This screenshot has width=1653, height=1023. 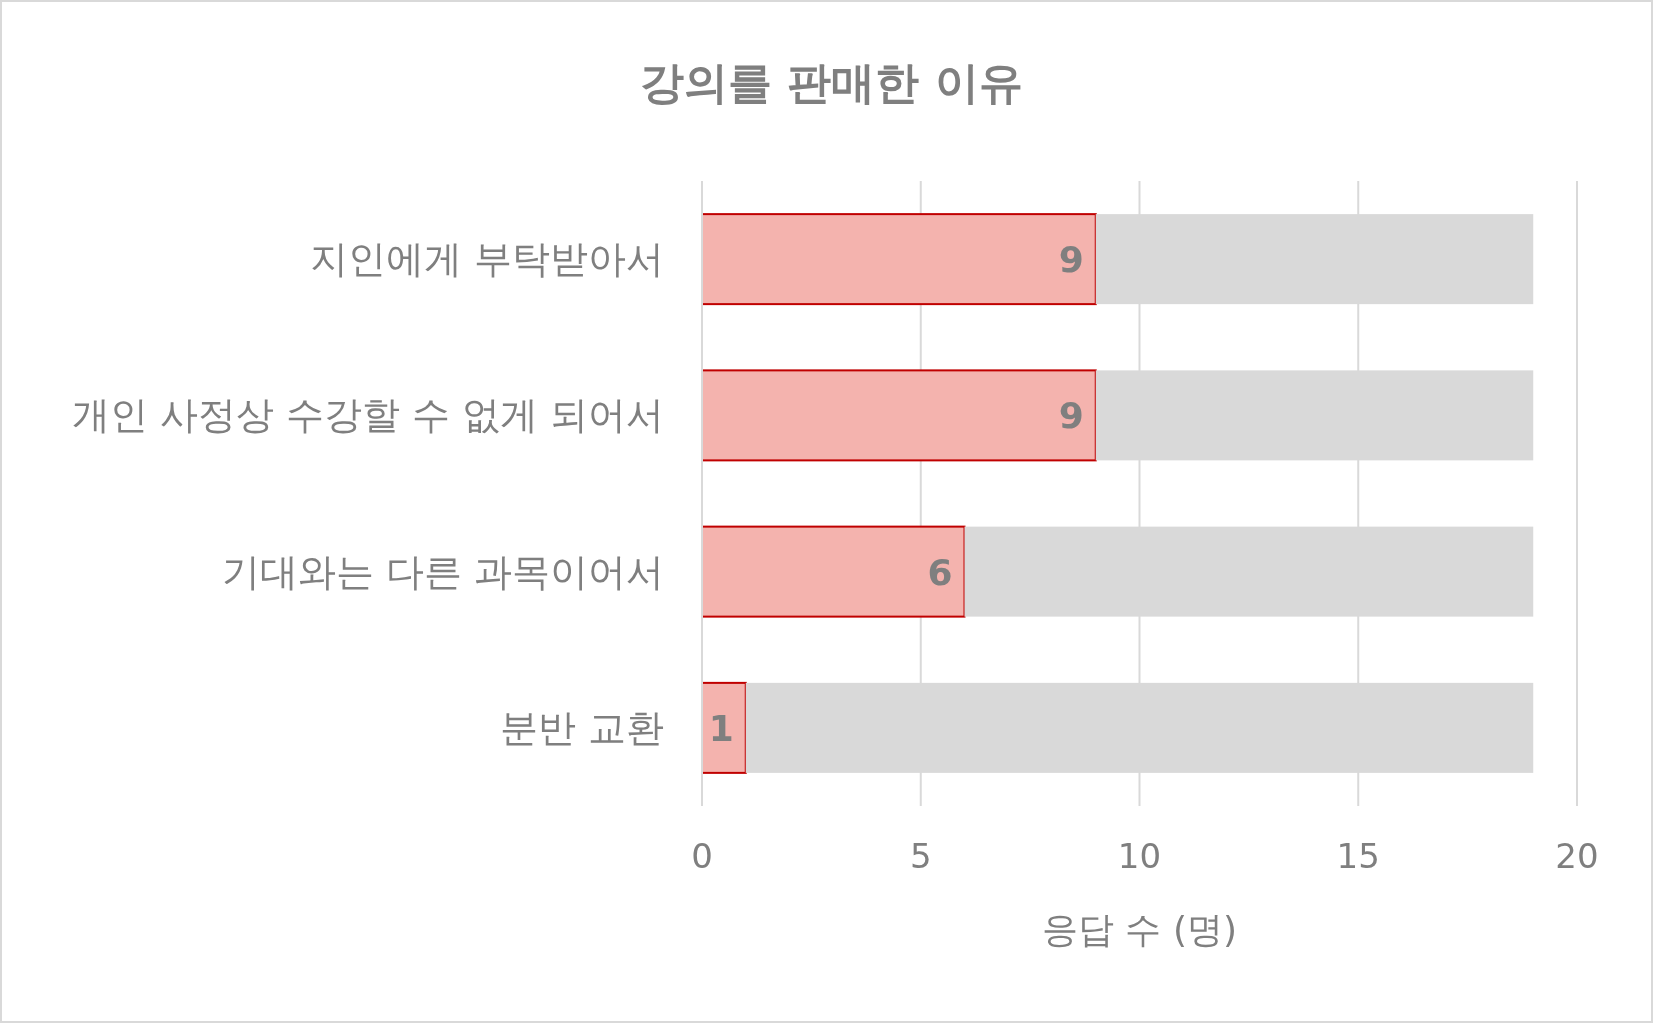 What do you see at coordinates (702, 856) in the screenshot?
I see `xtick: 0` at bounding box center [702, 856].